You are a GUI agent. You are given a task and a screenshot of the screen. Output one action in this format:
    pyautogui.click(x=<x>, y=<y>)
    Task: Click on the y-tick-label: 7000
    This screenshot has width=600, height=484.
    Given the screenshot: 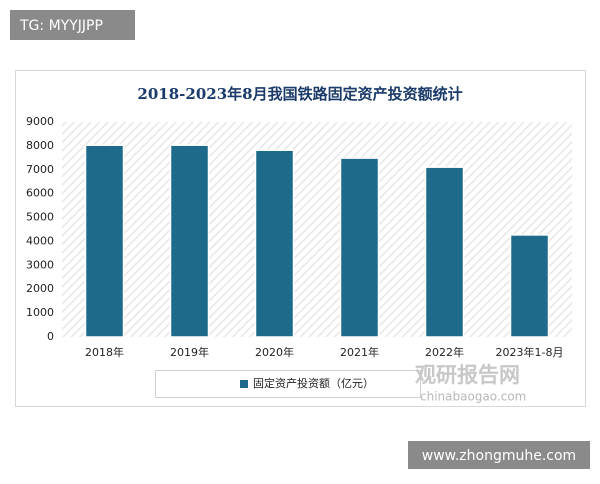 What is the action you would take?
    pyautogui.click(x=40, y=169)
    